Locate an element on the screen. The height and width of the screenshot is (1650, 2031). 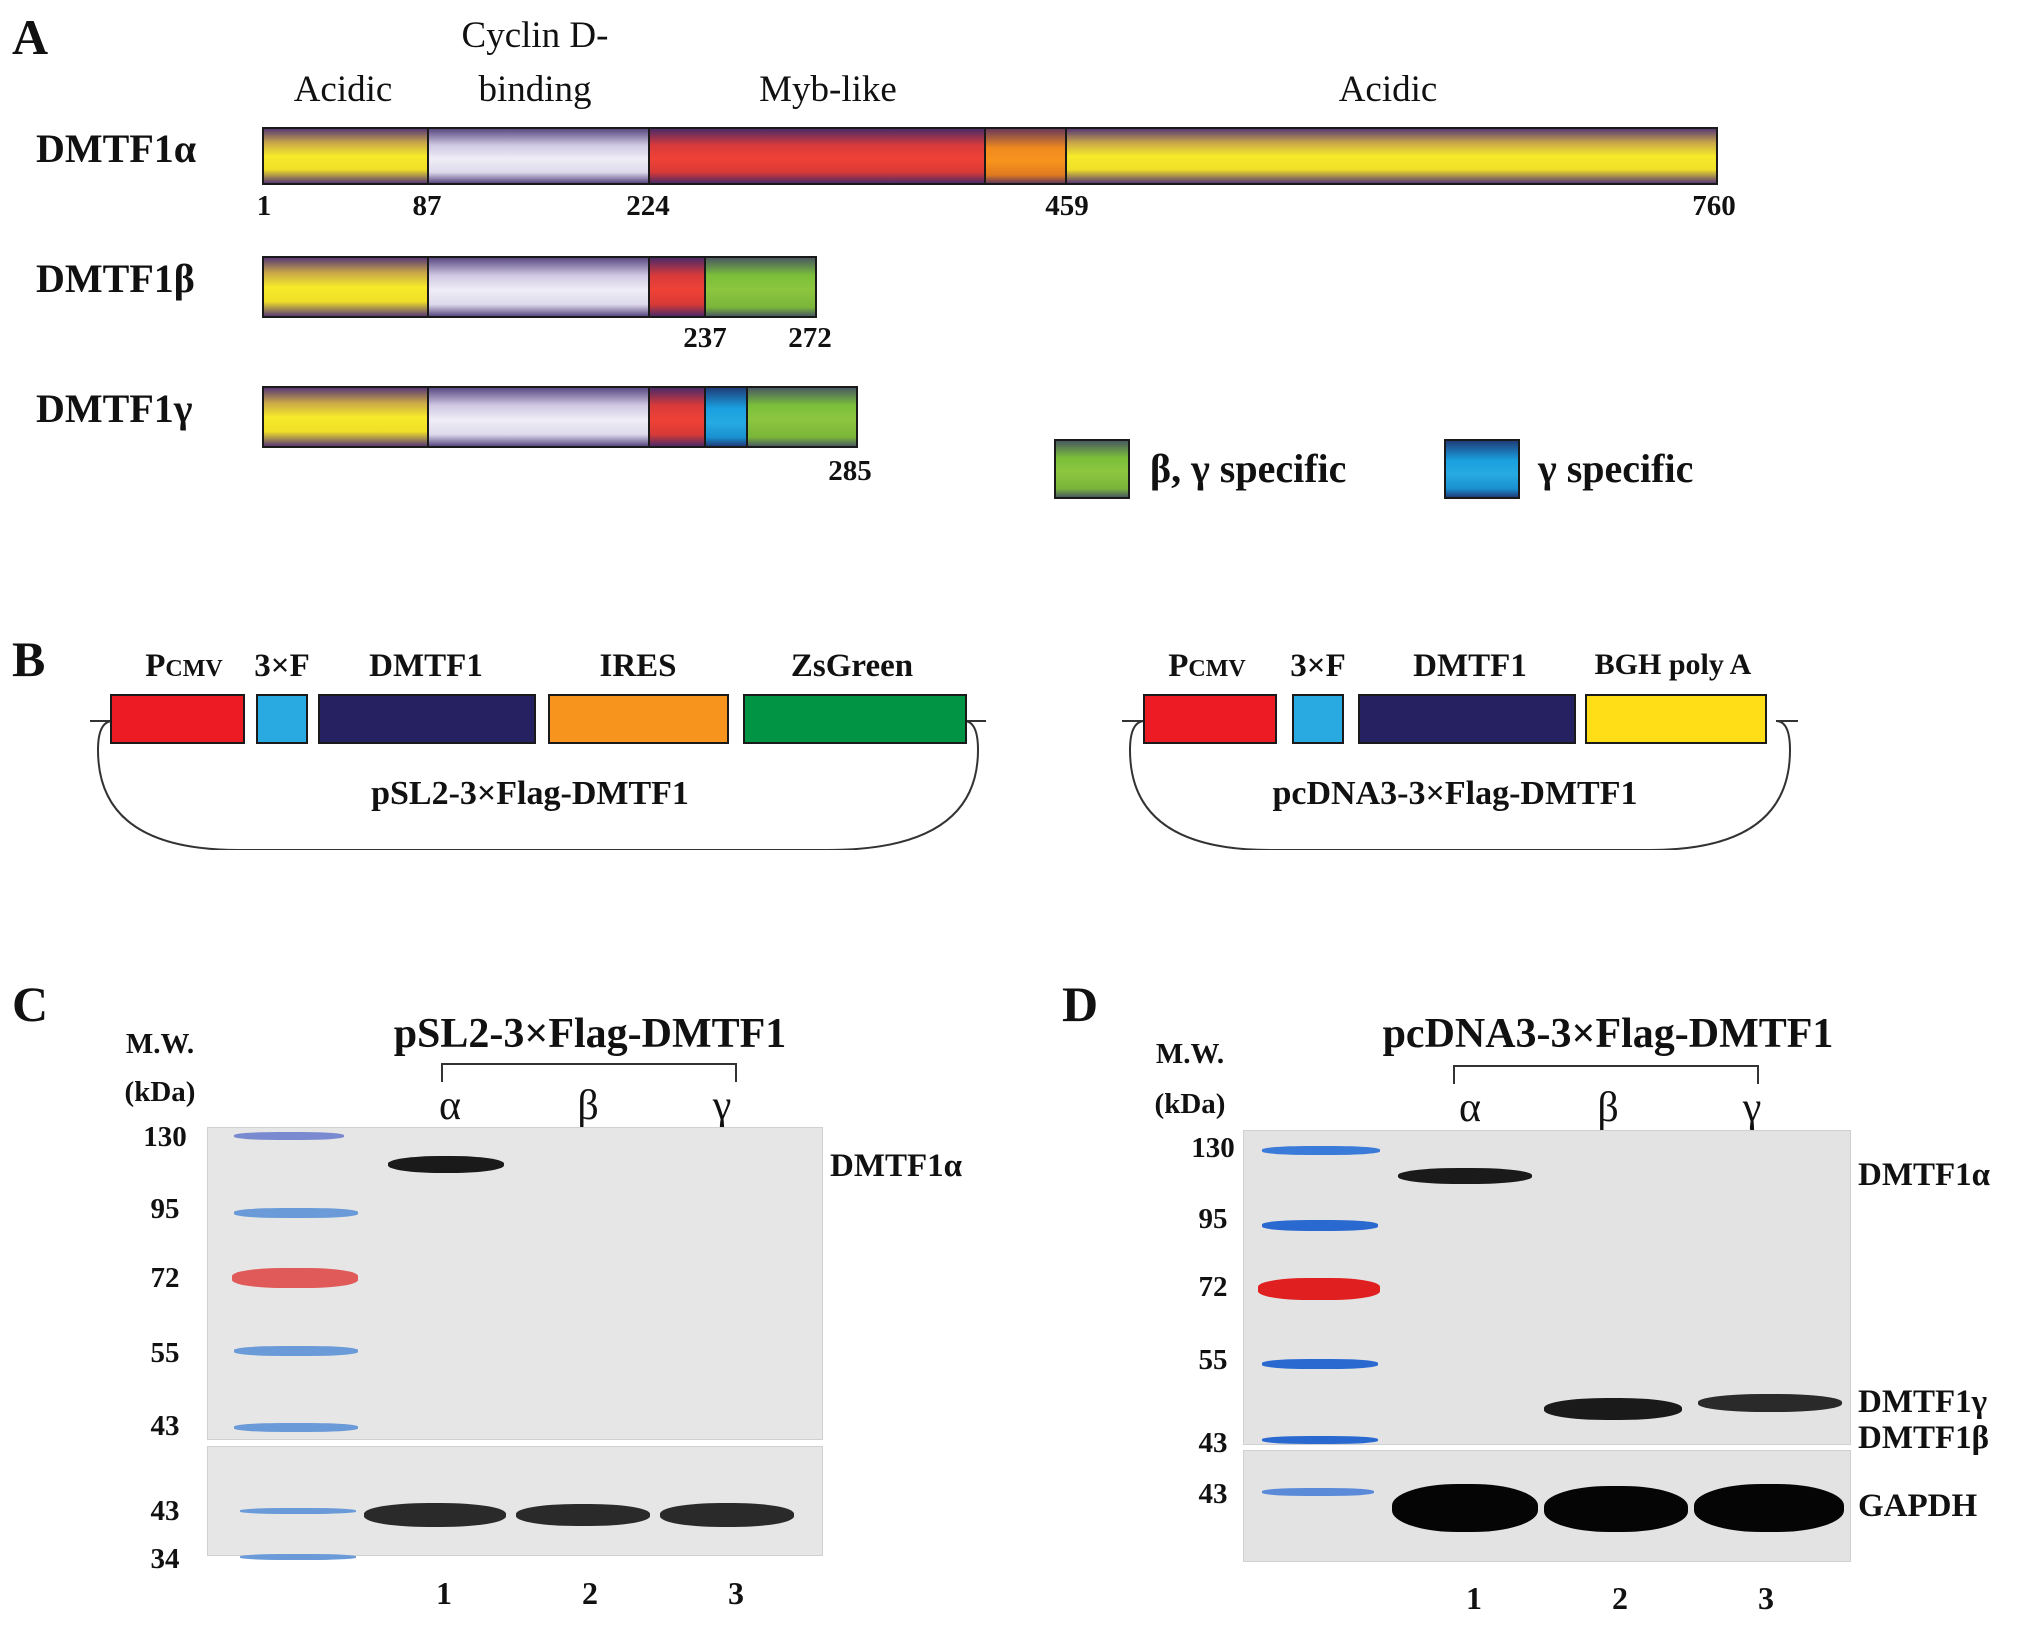
panel-c-mw-label: M.W. is located at coordinates (160, 1044).